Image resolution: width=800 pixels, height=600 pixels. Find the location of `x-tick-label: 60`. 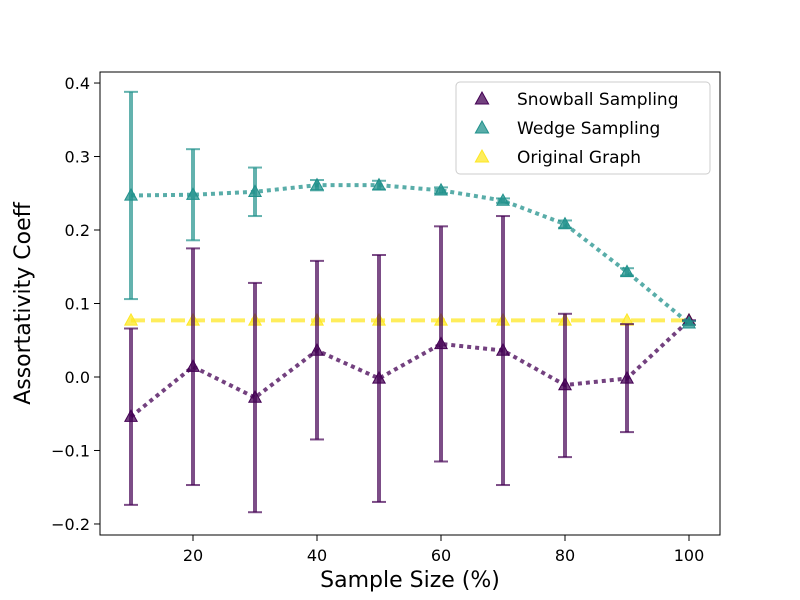

x-tick-label: 60 is located at coordinates (441, 555).